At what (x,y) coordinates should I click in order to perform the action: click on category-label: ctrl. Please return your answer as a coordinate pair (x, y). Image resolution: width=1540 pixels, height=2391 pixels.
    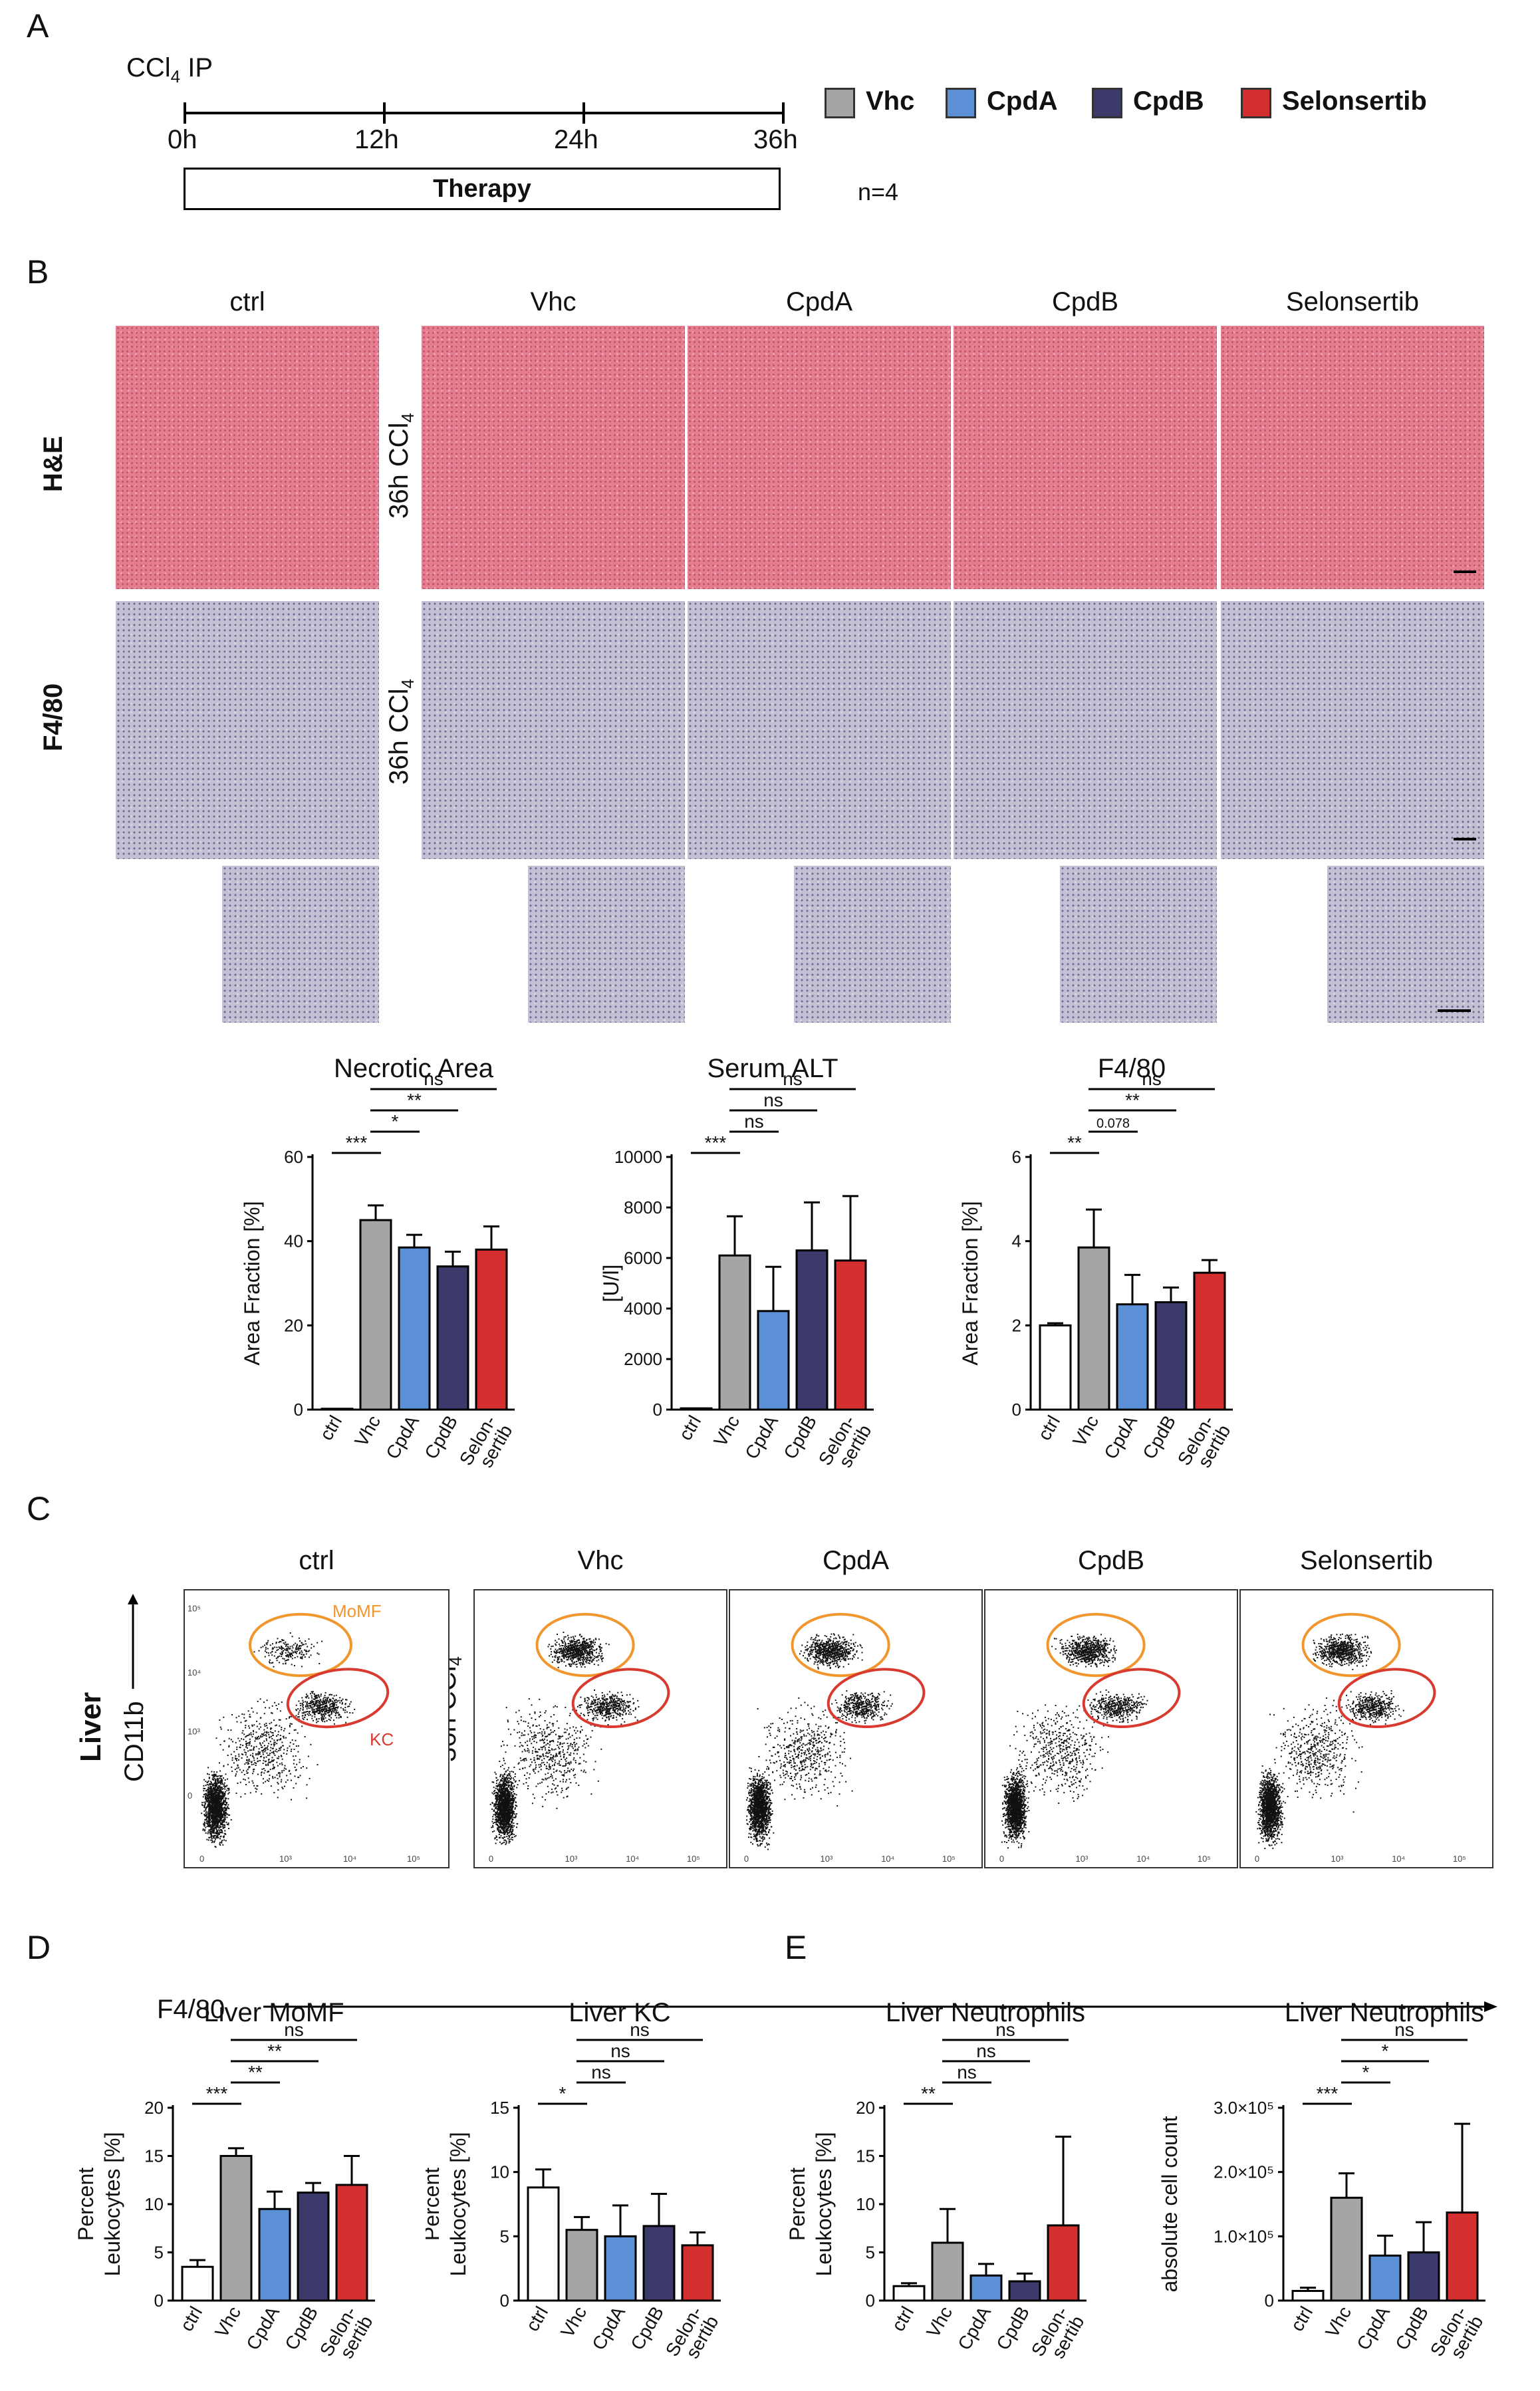
    Looking at the image, I should click on (1302, 2319).